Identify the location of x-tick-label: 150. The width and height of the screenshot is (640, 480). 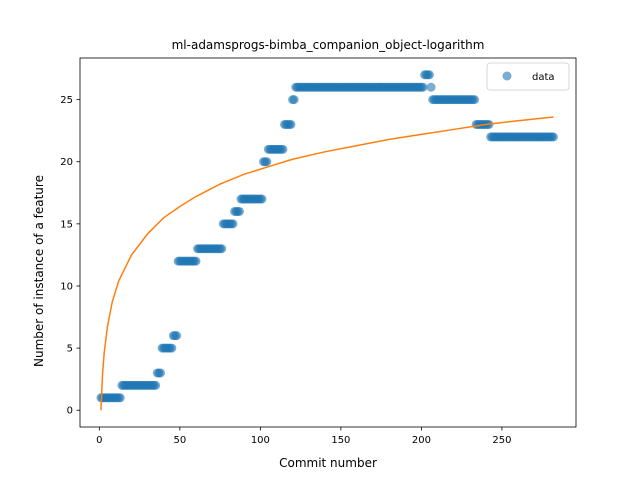
(340, 440).